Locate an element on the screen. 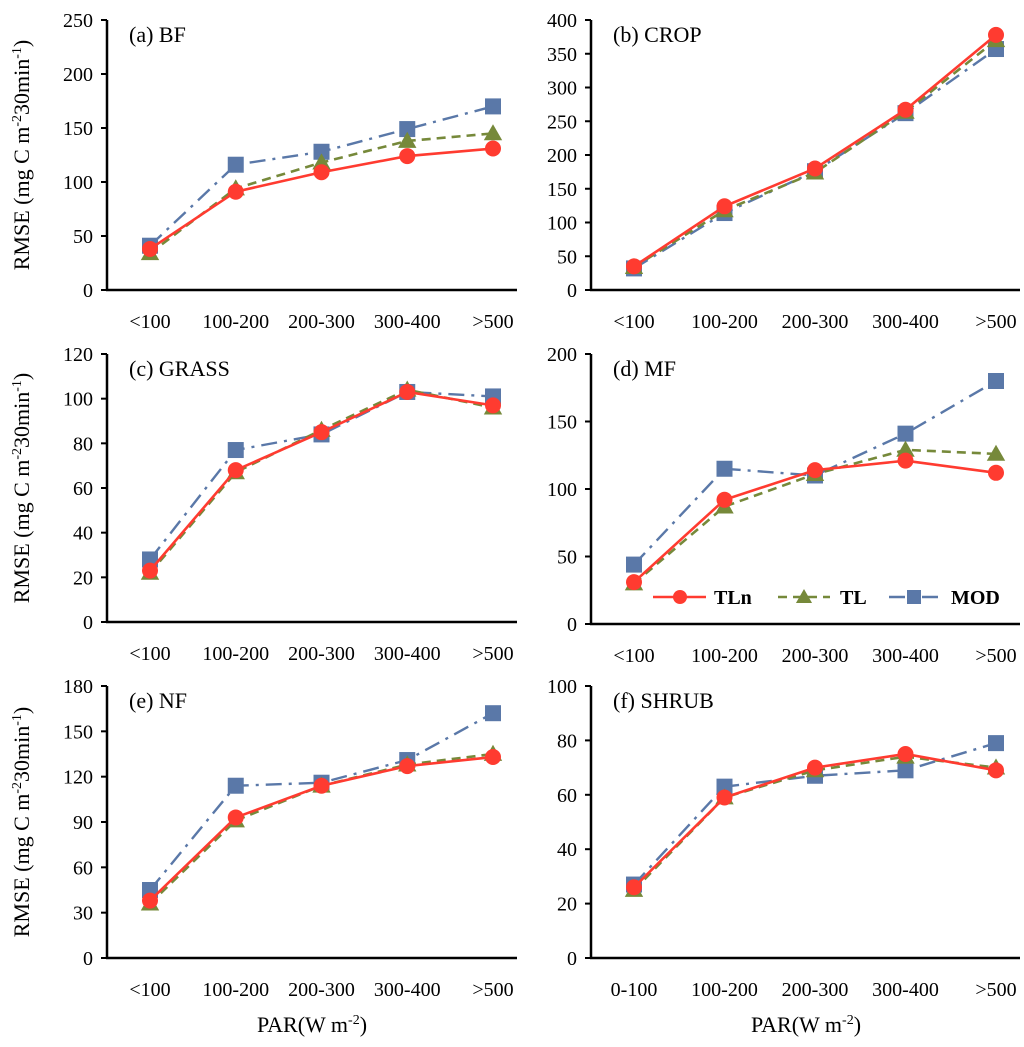 This screenshot has height=1047, width=1024. legend-item-tln: TLn is located at coordinates (702, 598).